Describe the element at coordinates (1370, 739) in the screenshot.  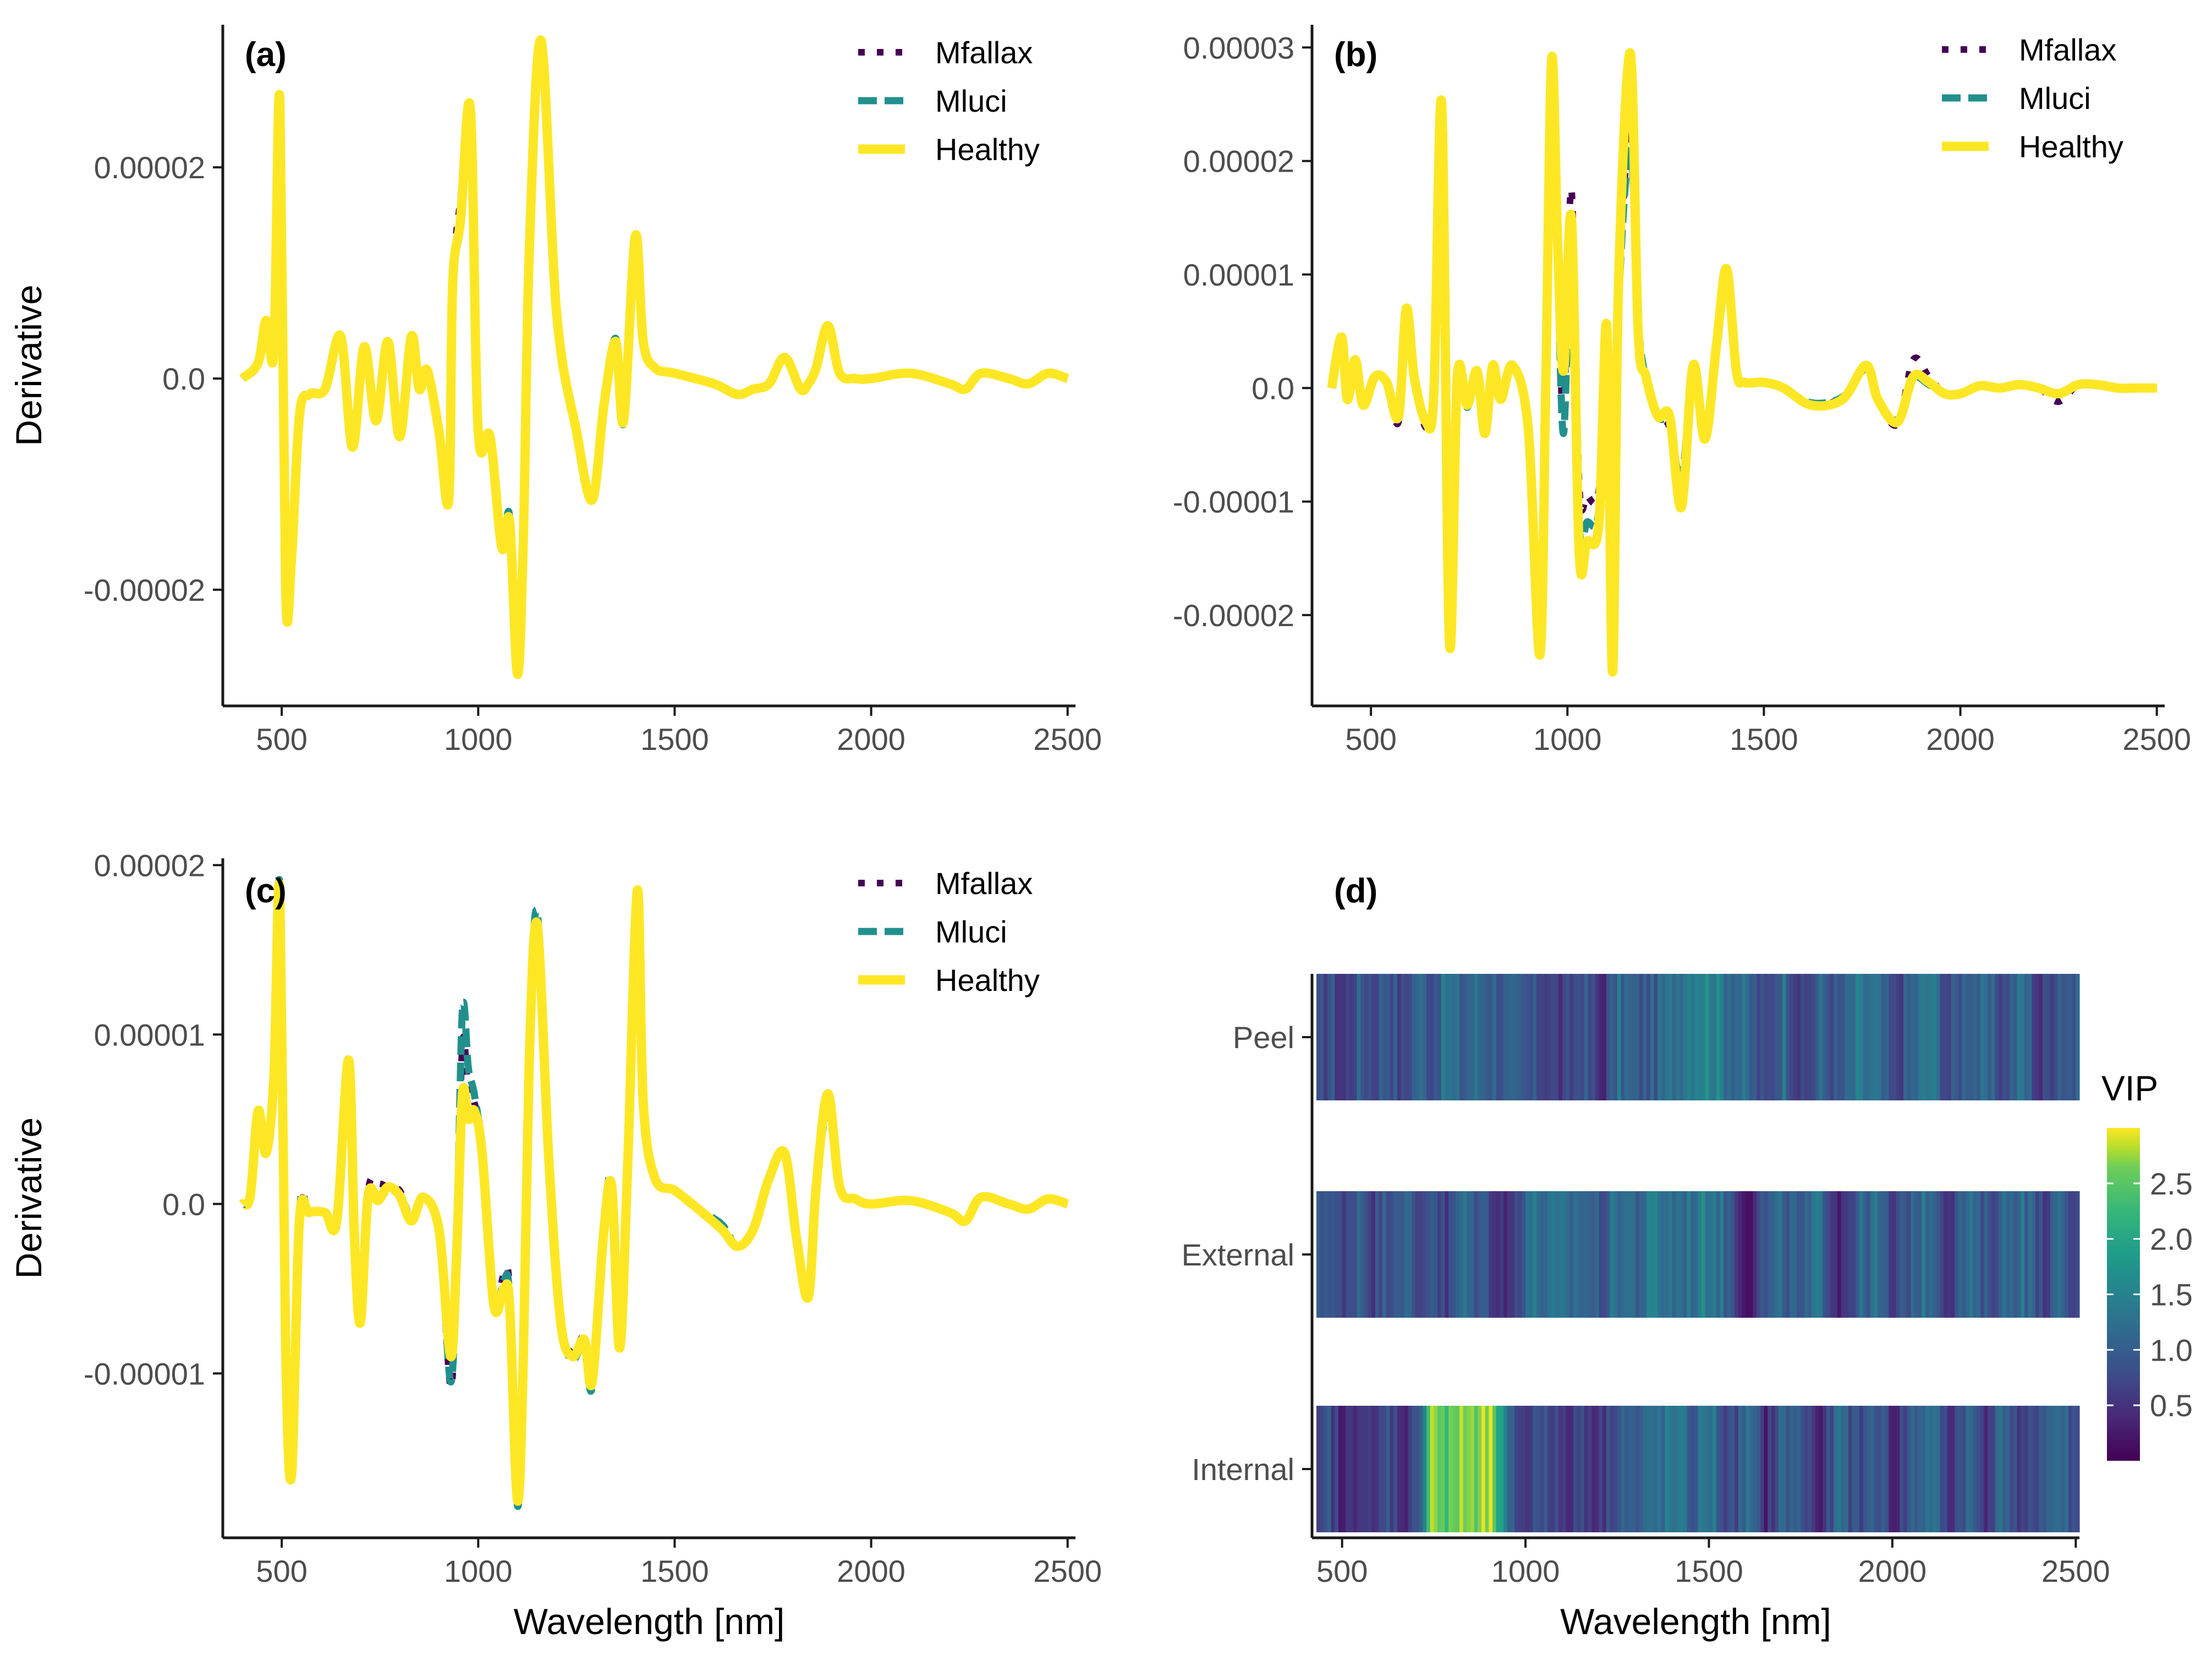
I see `x-tick-label: 500` at that location.